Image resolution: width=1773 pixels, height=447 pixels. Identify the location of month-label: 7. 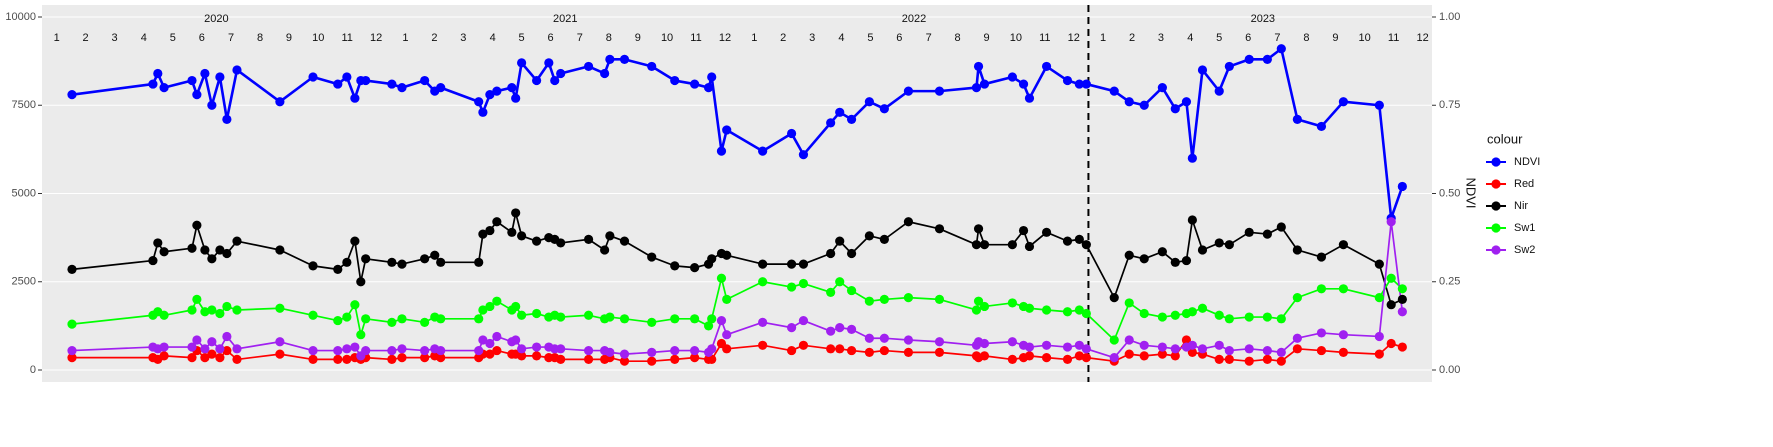
(231, 38).